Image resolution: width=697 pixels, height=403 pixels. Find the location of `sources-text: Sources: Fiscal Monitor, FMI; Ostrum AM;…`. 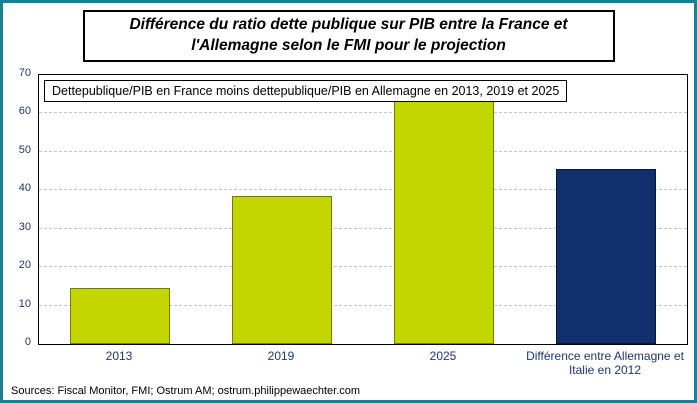

sources-text: Sources: Fiscal Monitor, FMI; Ostrum AM;… is located at coordinates (186, 391).